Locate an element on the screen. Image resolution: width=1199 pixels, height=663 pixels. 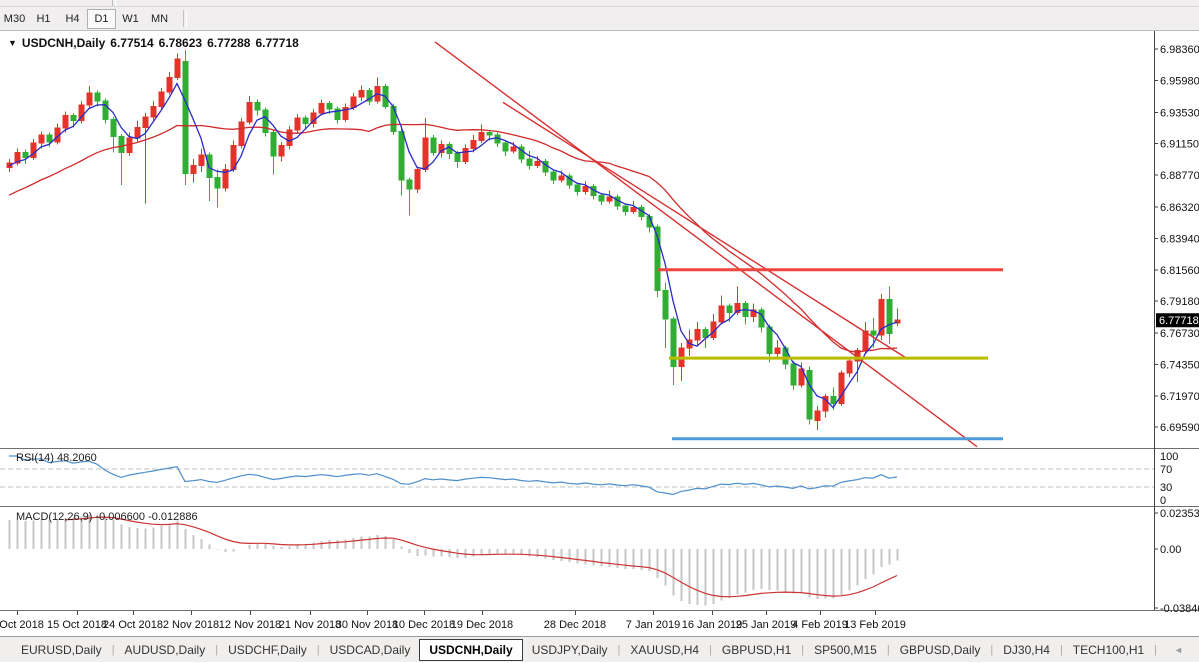
macd-signal-line is located at coordinates (481, 557).